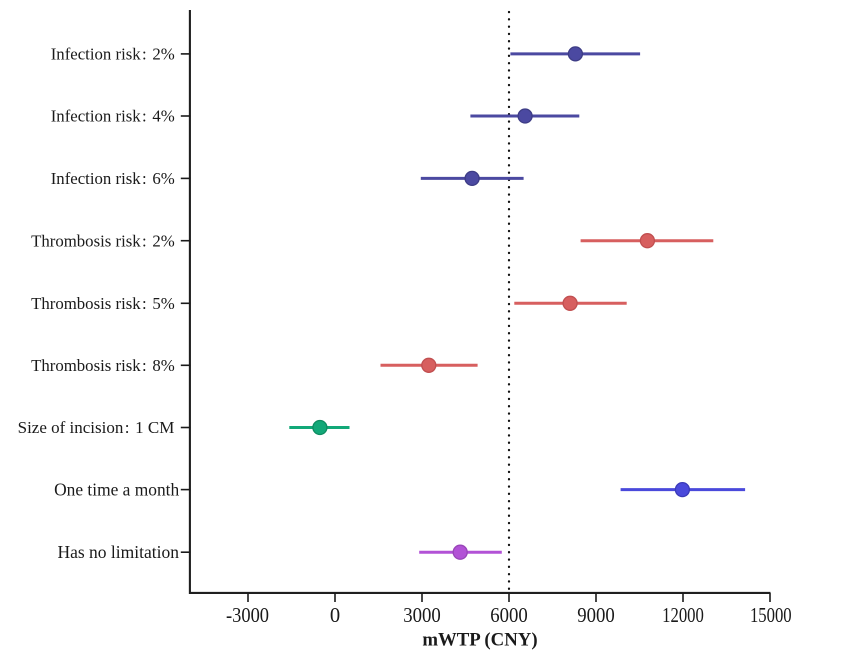 Image resolution: width=855 pixels, height=664 pixels. What do you see at coordinates (103, 365) in the screenshot?
I see `svg-text: Thrombosis risk : 8%` at bounding box center [103, 365].